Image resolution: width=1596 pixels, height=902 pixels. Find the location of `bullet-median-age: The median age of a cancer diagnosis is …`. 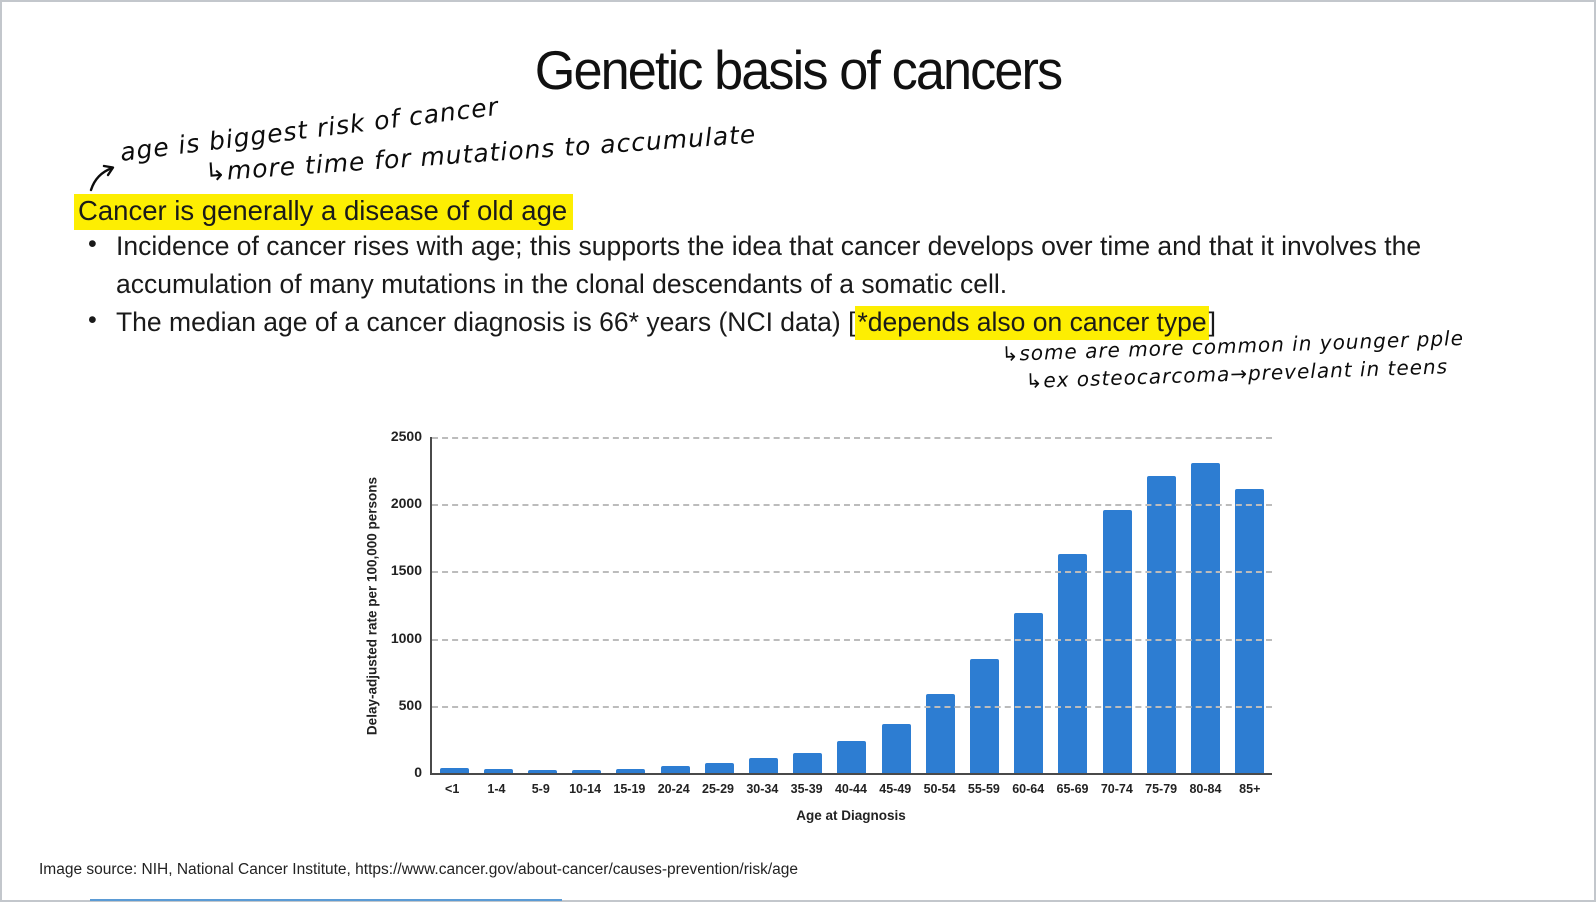

bullet-median-age: The median age of a cancer diagnosis is … is located at coordinates (786, 322).